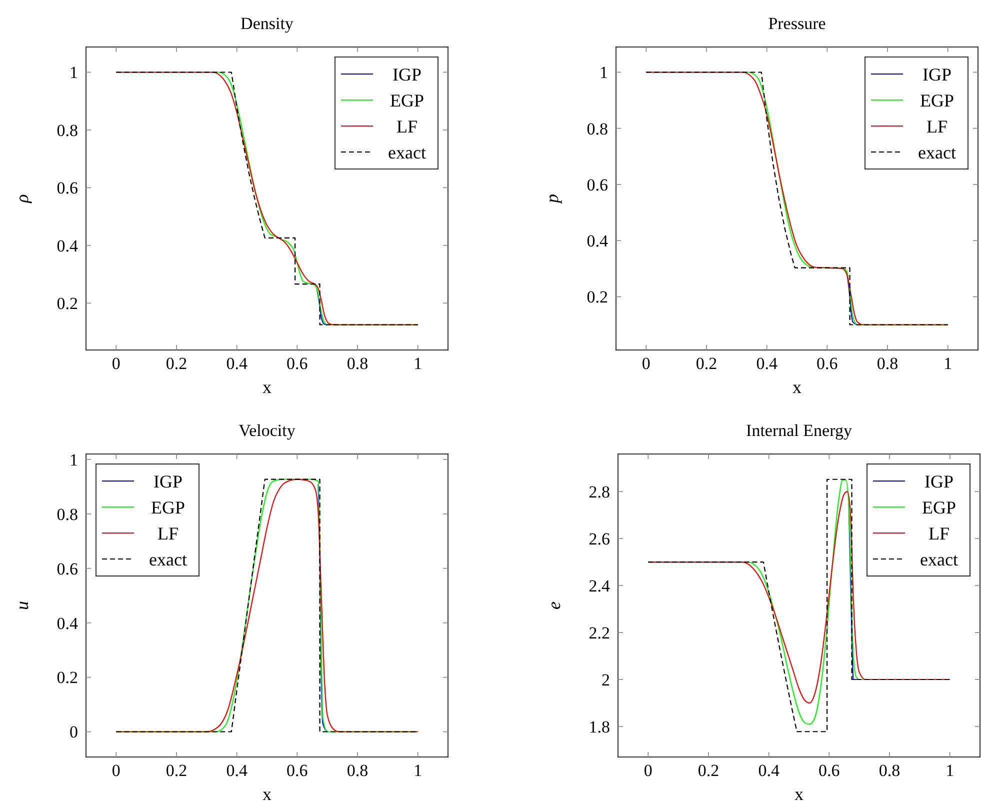  Describe the element at coordinates (267, 23) in the screenshot. I see `chart-title: Density` at that location.